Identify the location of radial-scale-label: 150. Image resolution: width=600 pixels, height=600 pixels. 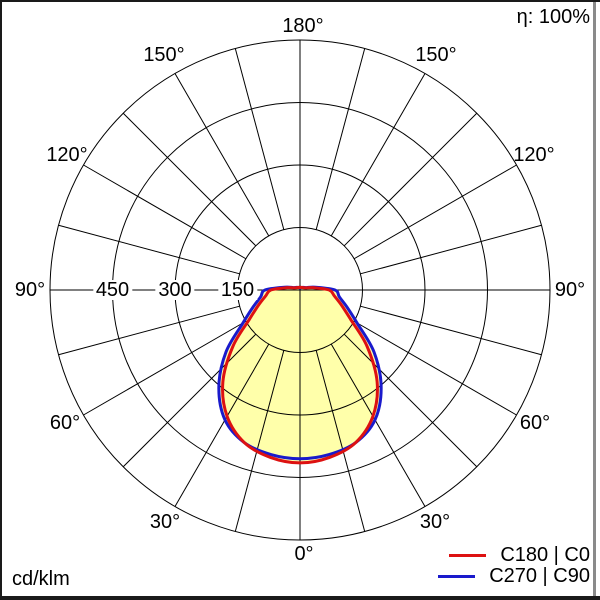
(237, 290).